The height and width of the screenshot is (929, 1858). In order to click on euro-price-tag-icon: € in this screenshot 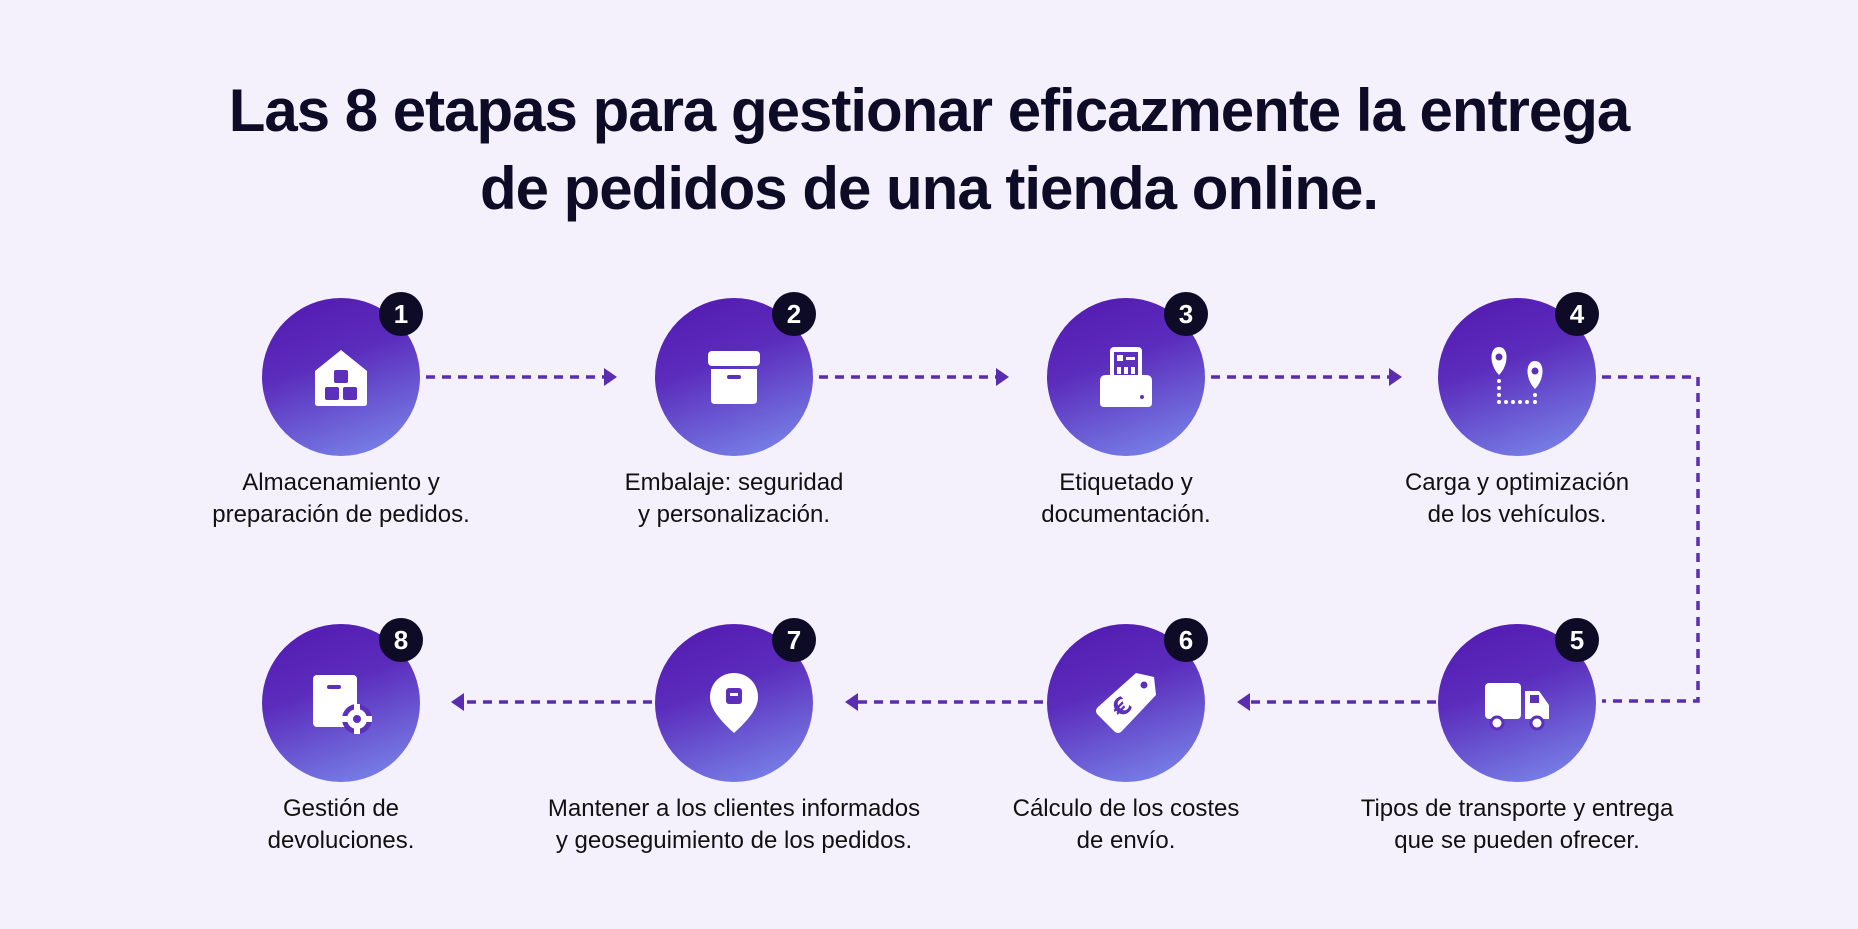, I will do `click(1126, 703)`.